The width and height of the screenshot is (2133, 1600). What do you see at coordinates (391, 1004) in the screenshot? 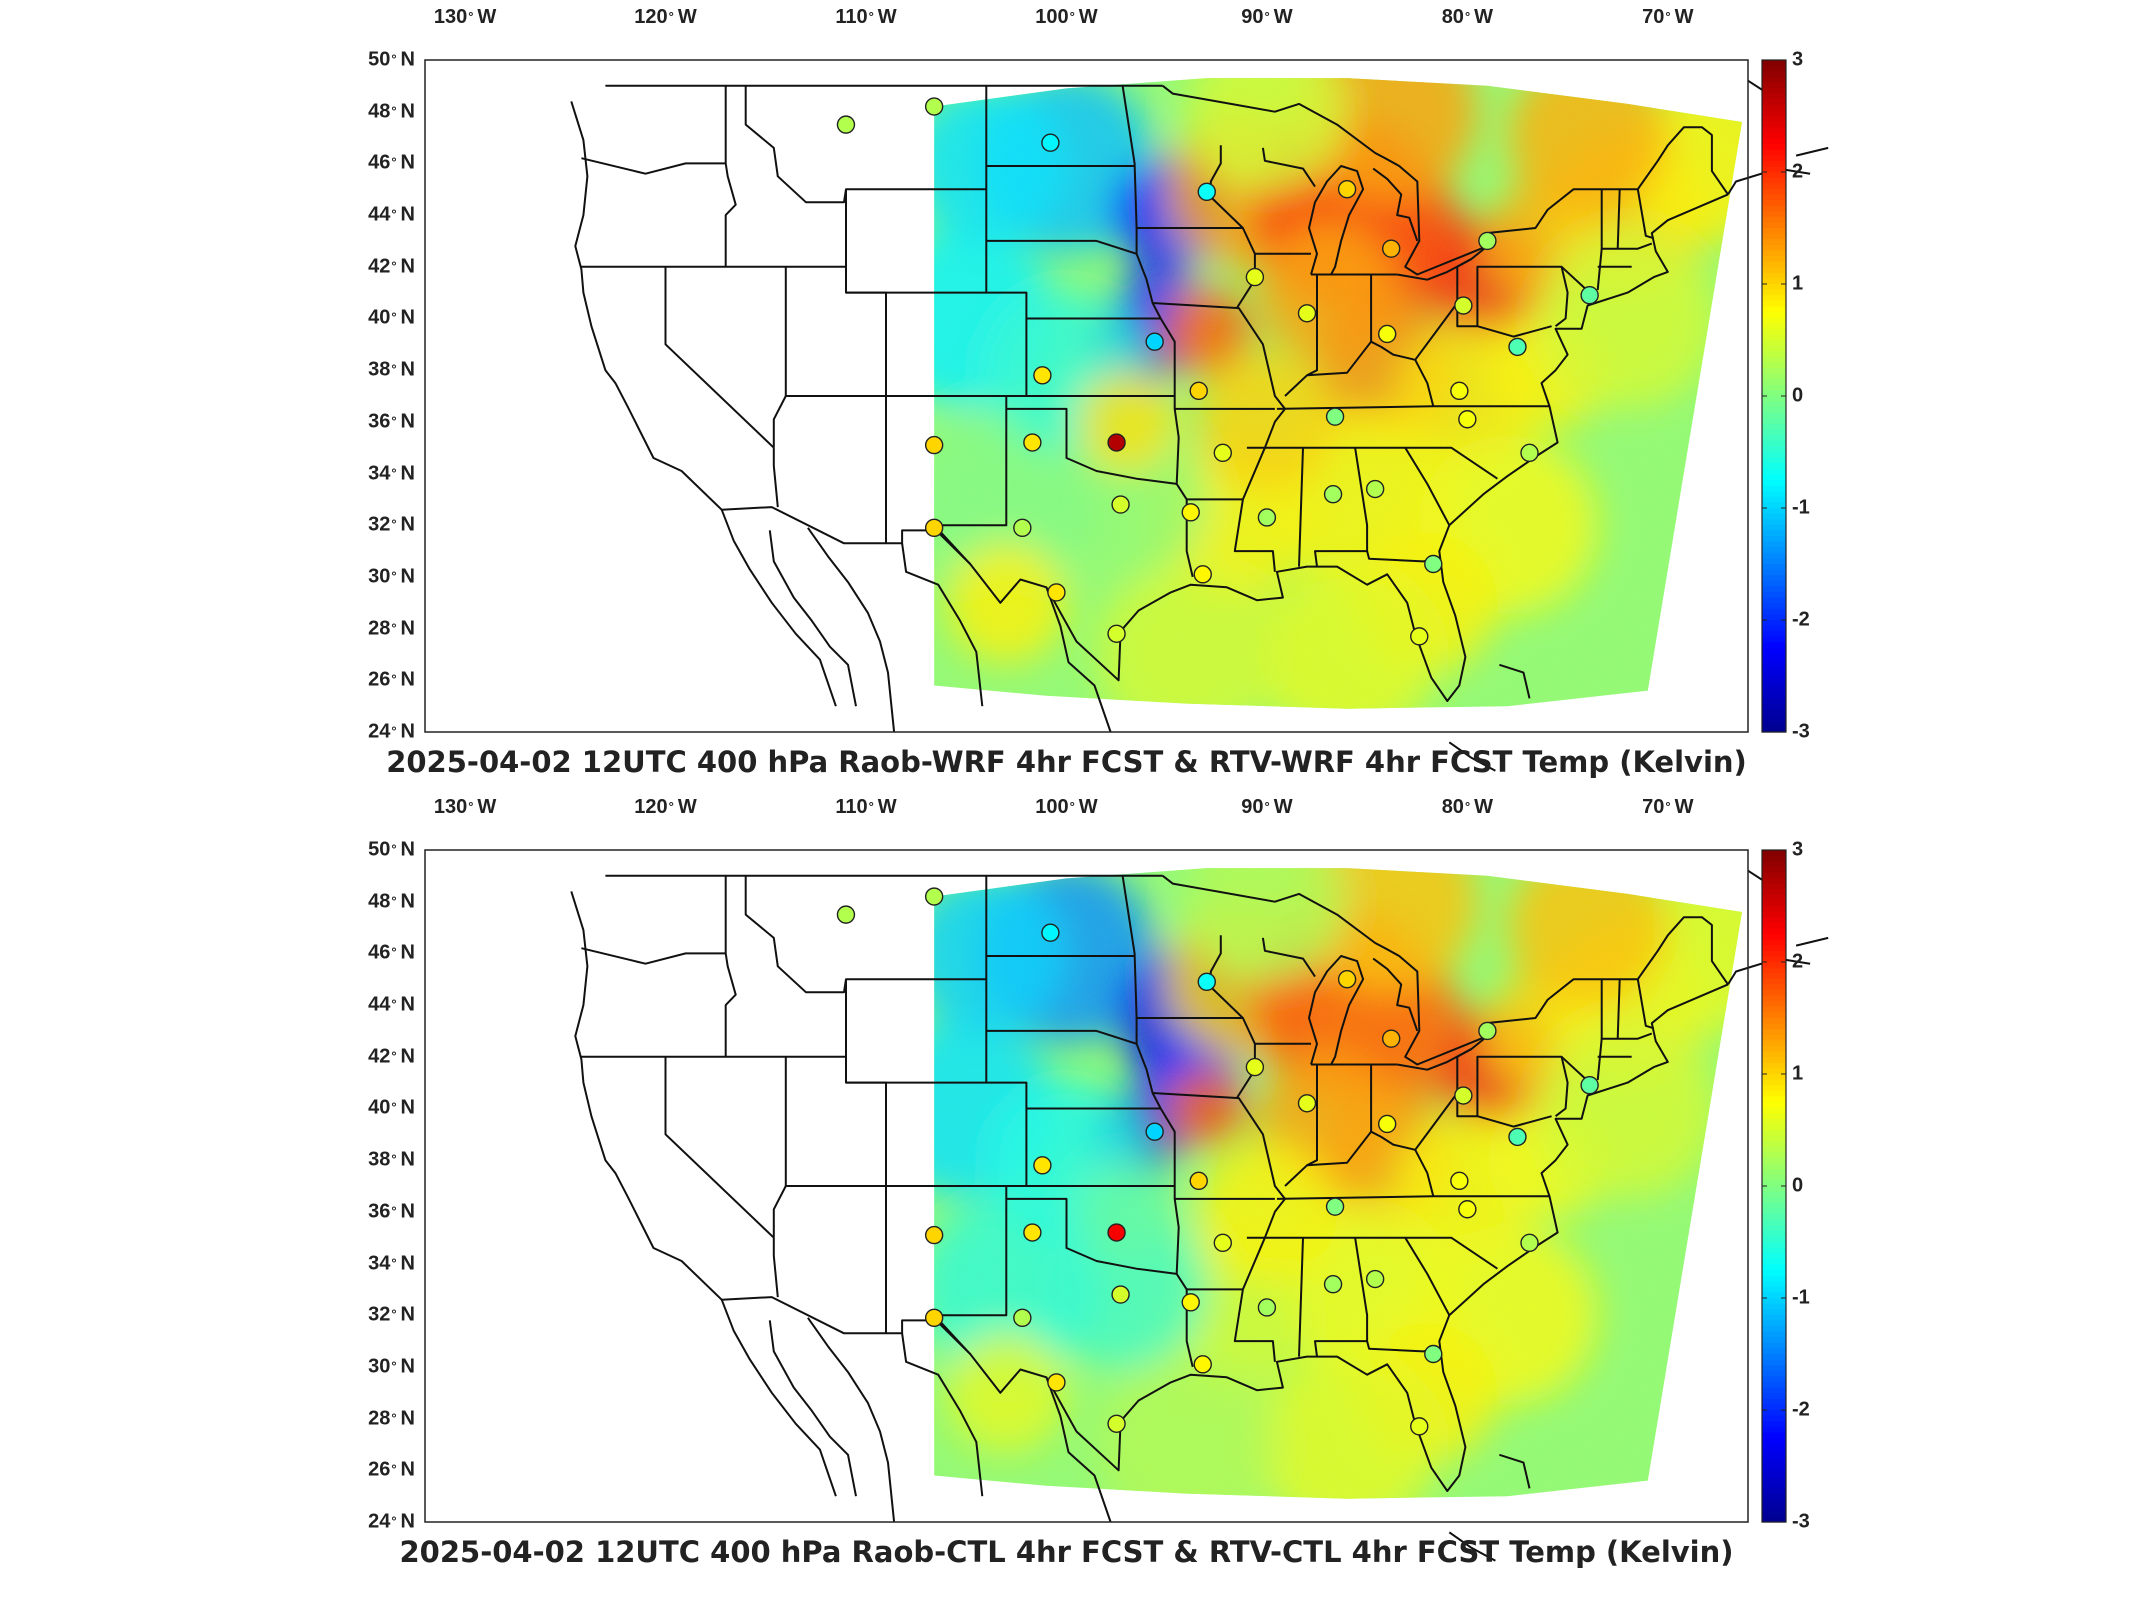
I see `latitude-label: 44° N` at bounding box center [391, 1004].